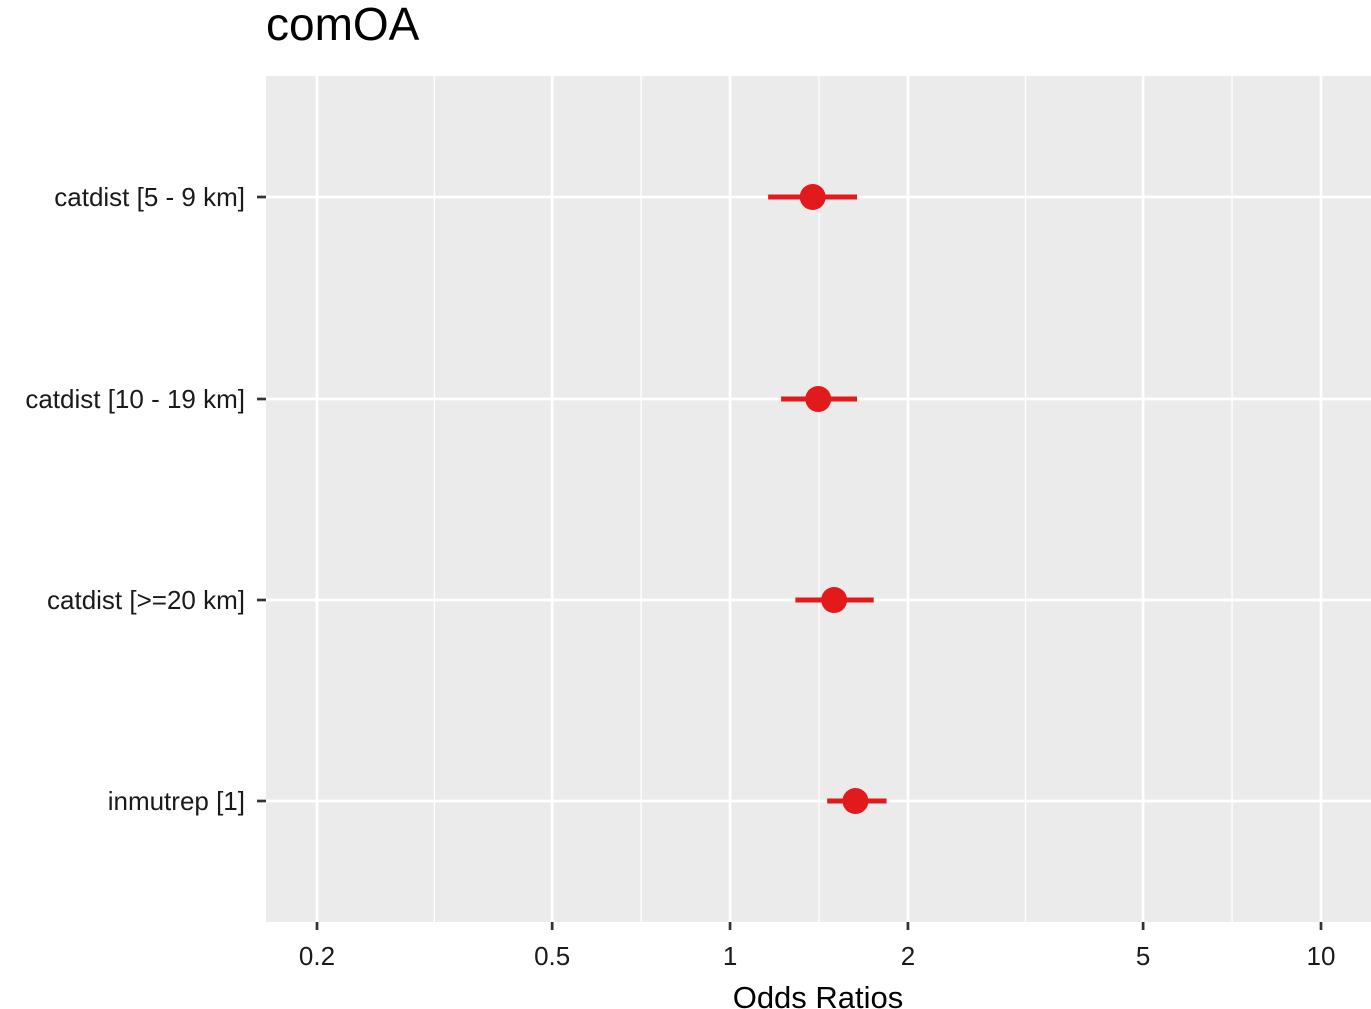 This screenshot has width=1371, height=1009. Describe the element at coordinates (135, 399) in the screenshot. I see `y-tick-label: catdist [10 - 19 km]` at that location.